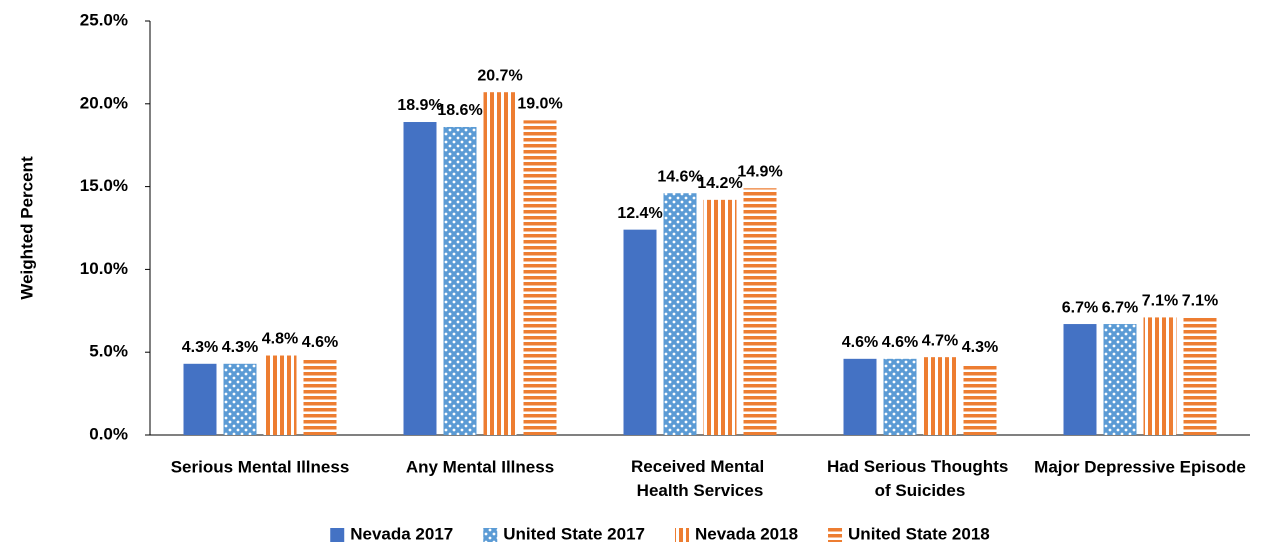  What do you see at coordinates (1140, 466) in the screenshot?
I see `x-tick-label: Major Depressive Episode` at bounding box center [1140, 466].